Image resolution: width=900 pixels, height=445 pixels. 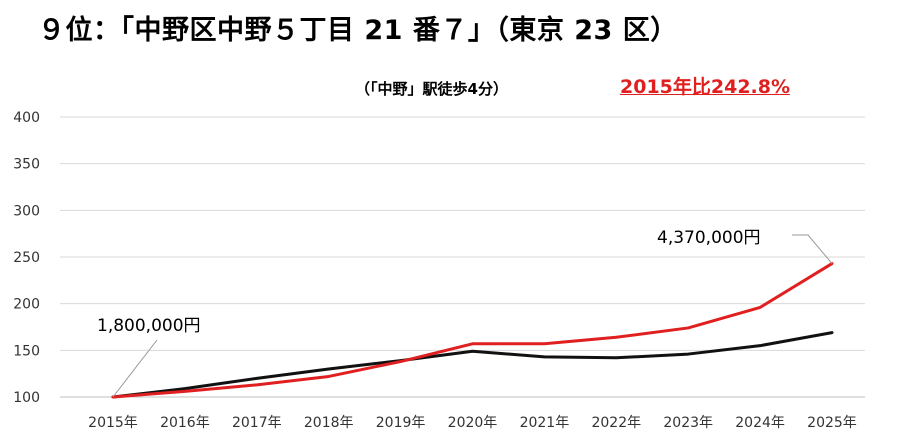 I want to click on growth-label: 2015年比242.8%, so click(x=705, y=87).